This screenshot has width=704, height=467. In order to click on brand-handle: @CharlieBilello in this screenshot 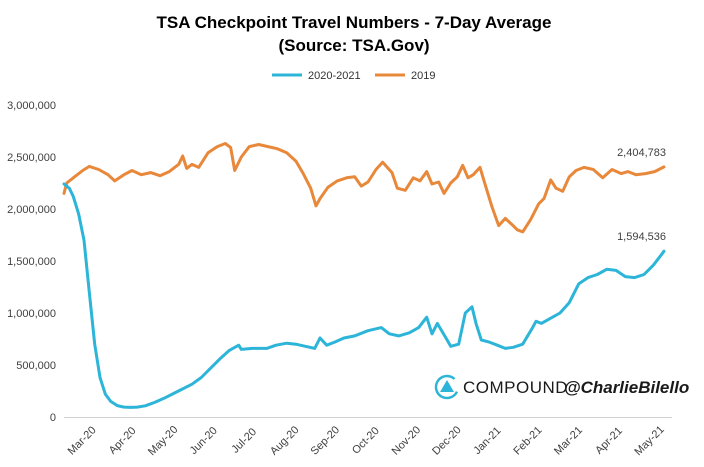, I will do `click(626, 387)`.